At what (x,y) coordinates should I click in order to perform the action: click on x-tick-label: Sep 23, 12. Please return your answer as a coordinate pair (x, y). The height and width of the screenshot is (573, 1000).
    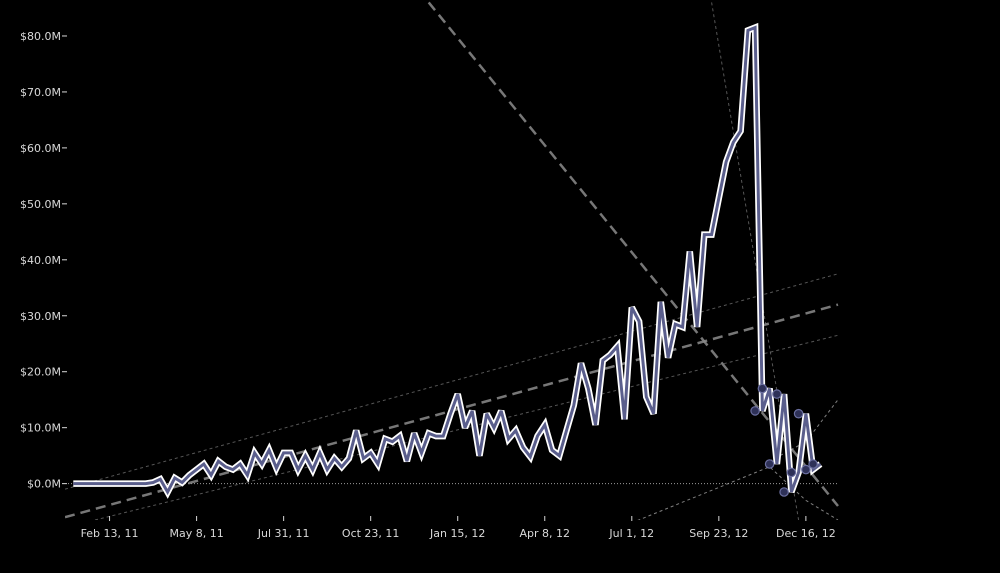
    Looking at the image, I should click on (718, 533).